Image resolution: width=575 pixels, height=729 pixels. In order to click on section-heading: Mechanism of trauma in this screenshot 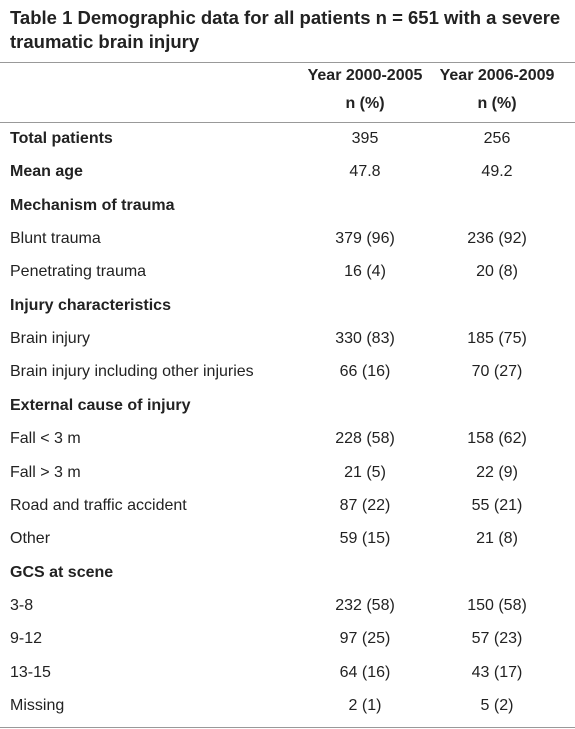, I will do `click(92, 205)`.